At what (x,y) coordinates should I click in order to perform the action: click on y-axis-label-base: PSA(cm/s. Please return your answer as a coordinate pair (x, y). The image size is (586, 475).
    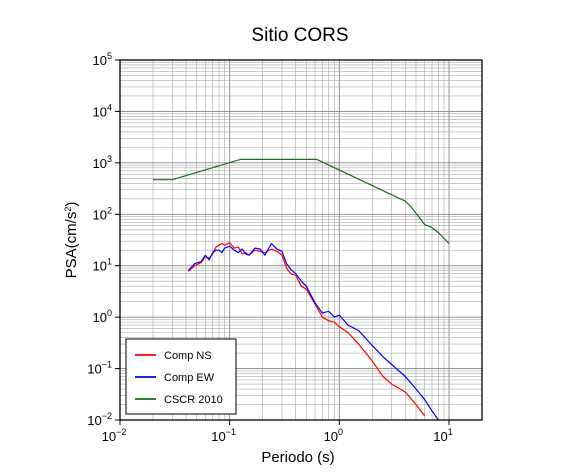
    Looking at the image, I should click on (71, 245).